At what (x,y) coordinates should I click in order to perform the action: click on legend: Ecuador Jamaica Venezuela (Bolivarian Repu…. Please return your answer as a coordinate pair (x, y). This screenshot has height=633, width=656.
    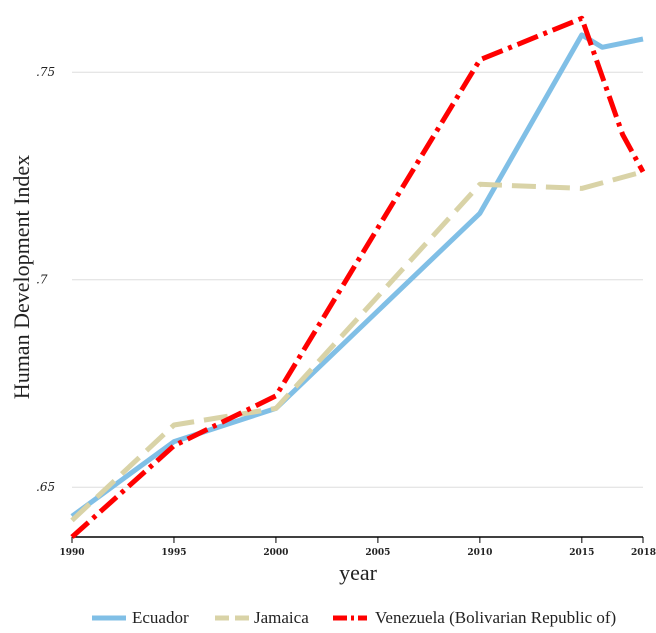
    Looking at the image, I should click on (354, 617).